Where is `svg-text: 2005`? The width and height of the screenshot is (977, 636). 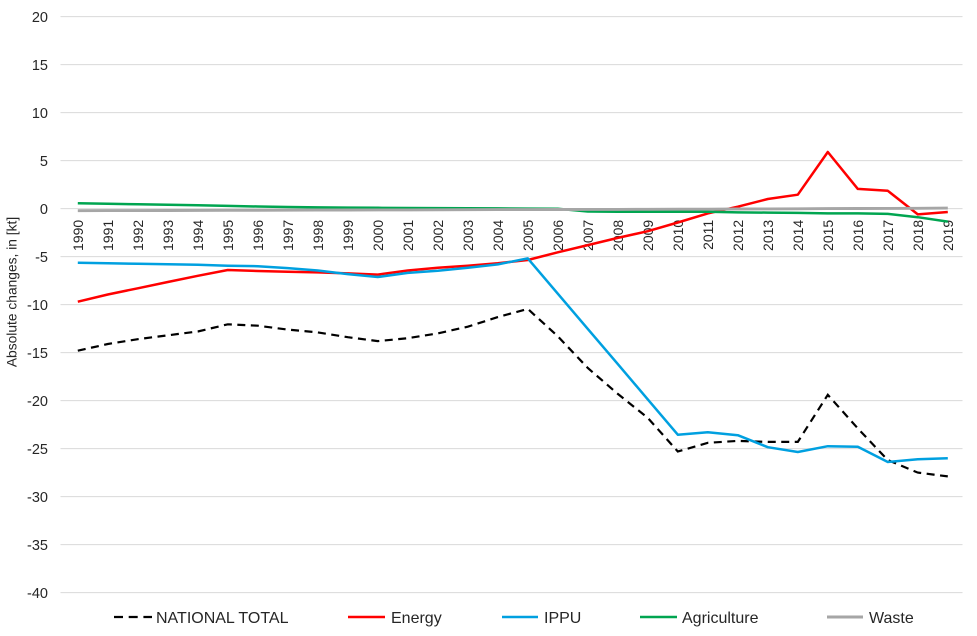
svg-text: 2005 is located at coordinates (528, 235).